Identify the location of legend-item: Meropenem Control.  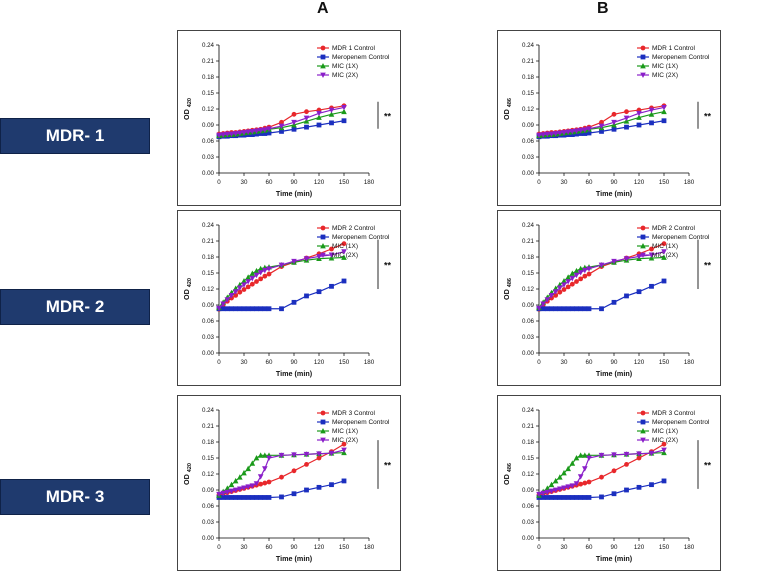
(353, 237).